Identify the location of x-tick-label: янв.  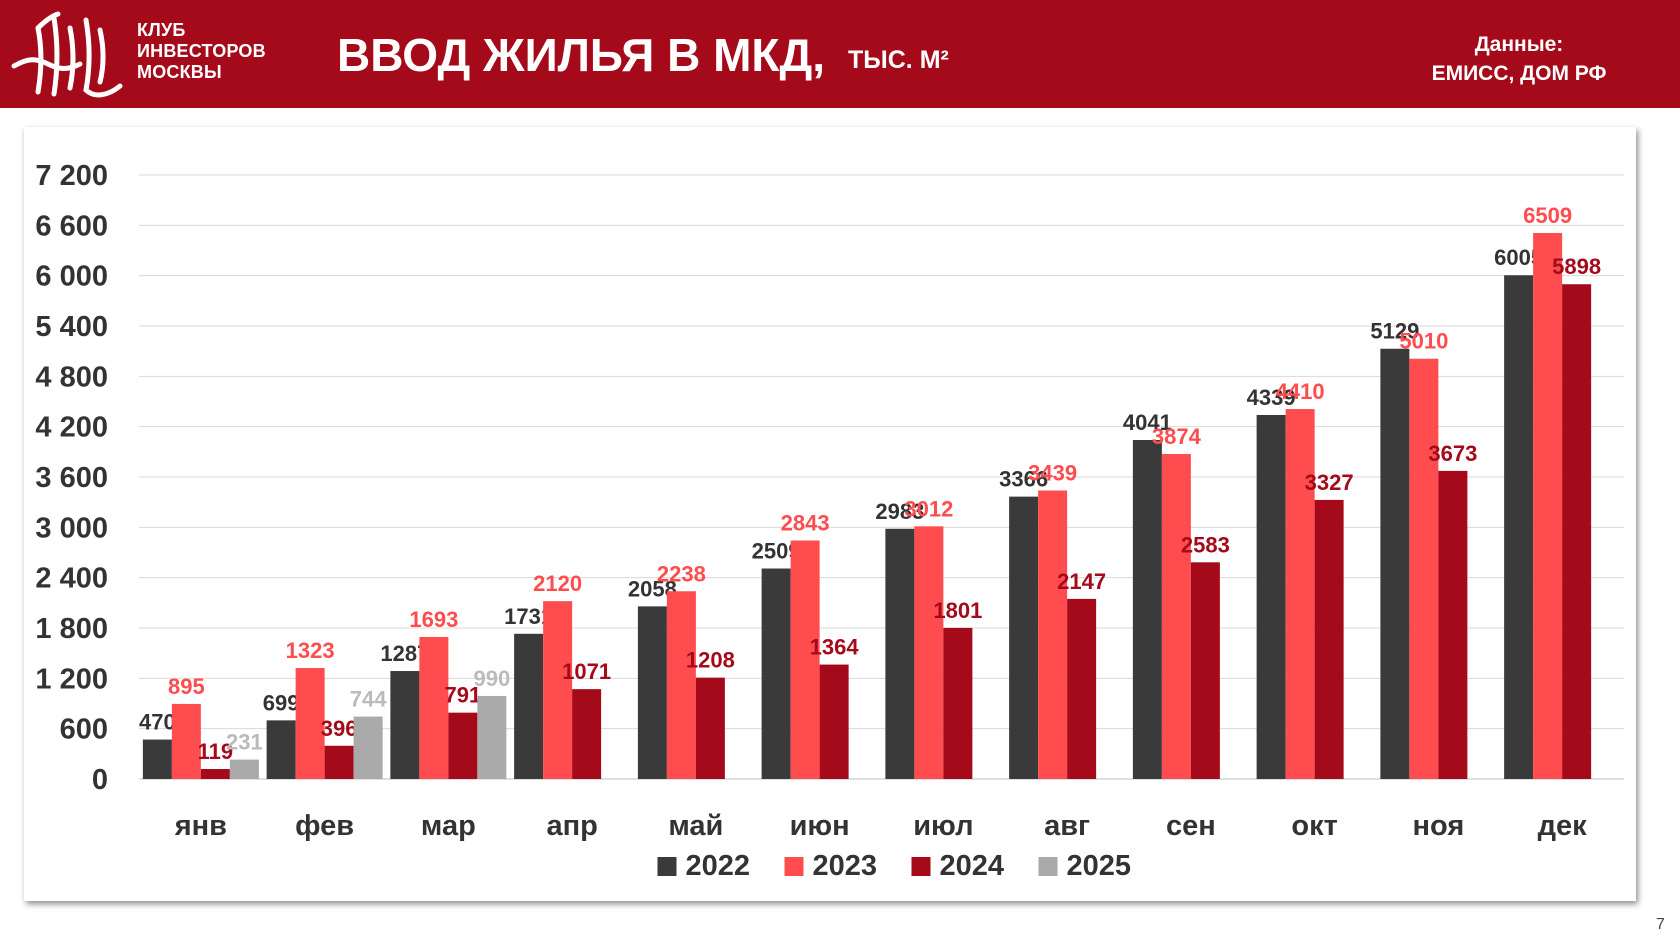
(200, 826).